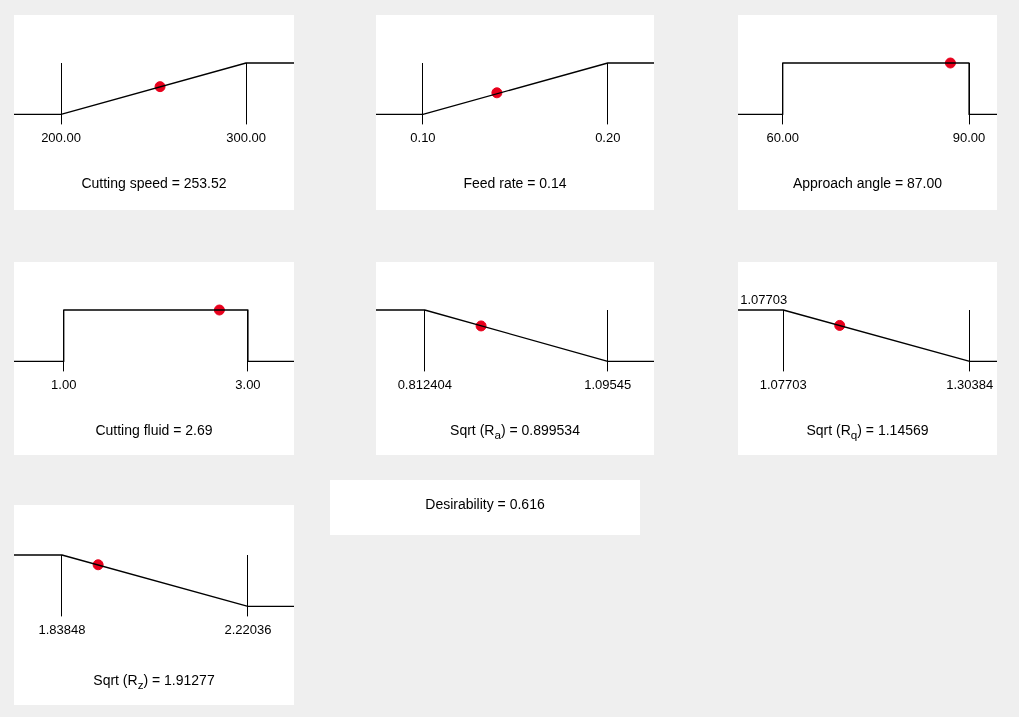 The width and height of the screenshot is (1019, 717). I want to click on text: Desirability = 0.616, so click(485, 504).